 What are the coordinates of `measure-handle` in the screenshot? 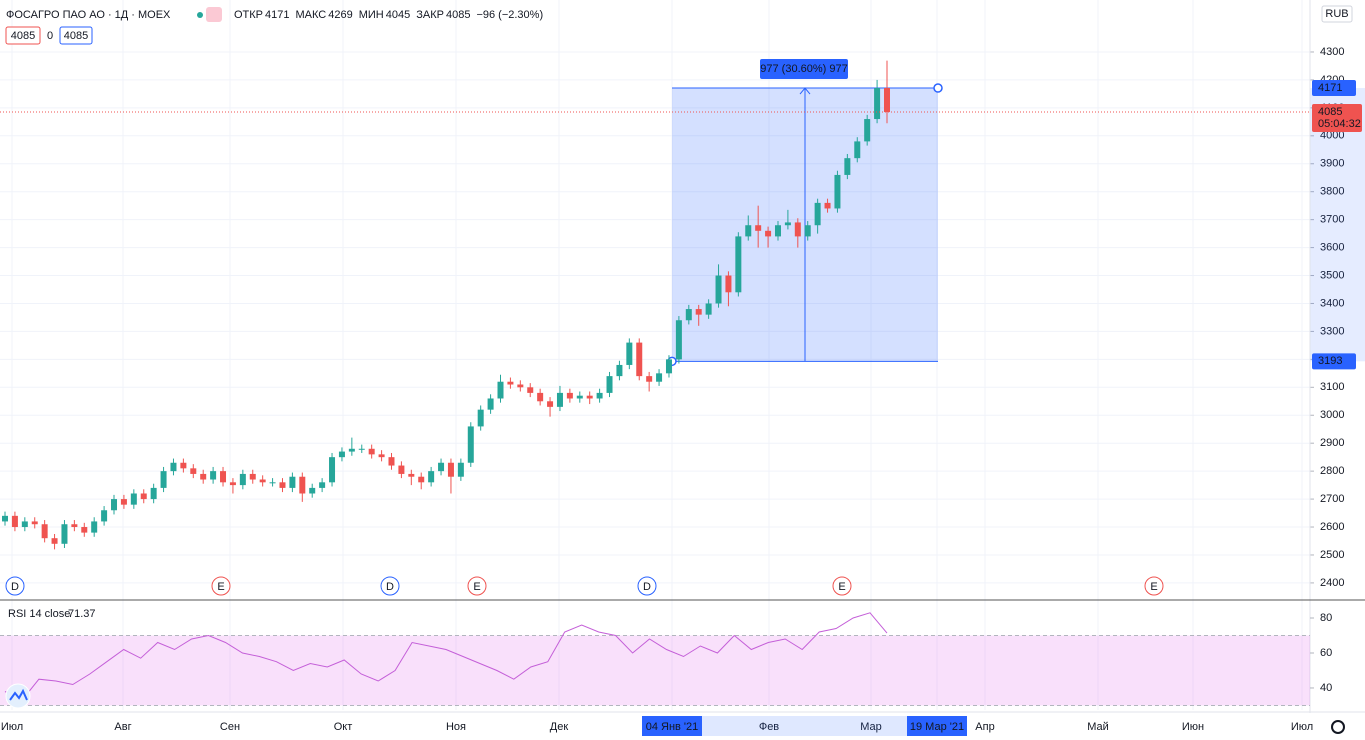 It's located at (938, 88).